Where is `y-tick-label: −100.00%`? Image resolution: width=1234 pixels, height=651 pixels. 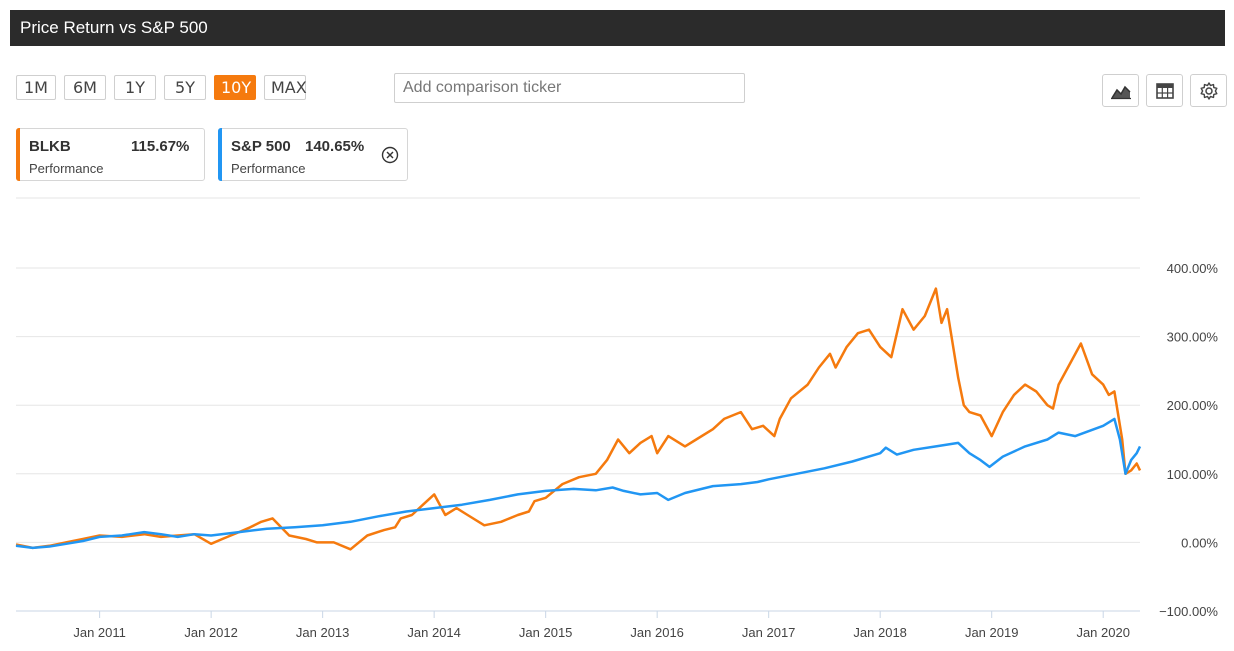 y-tick-label: −100.00% is located at coordinates (1188, 611).